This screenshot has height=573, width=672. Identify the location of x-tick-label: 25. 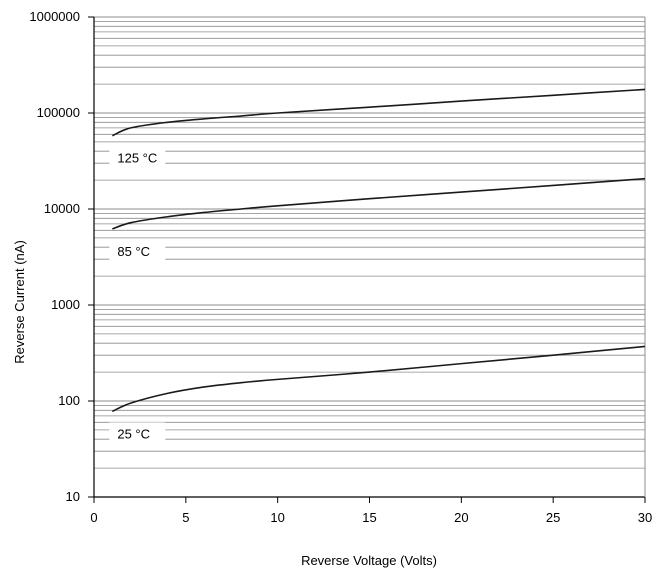
(553, 517).